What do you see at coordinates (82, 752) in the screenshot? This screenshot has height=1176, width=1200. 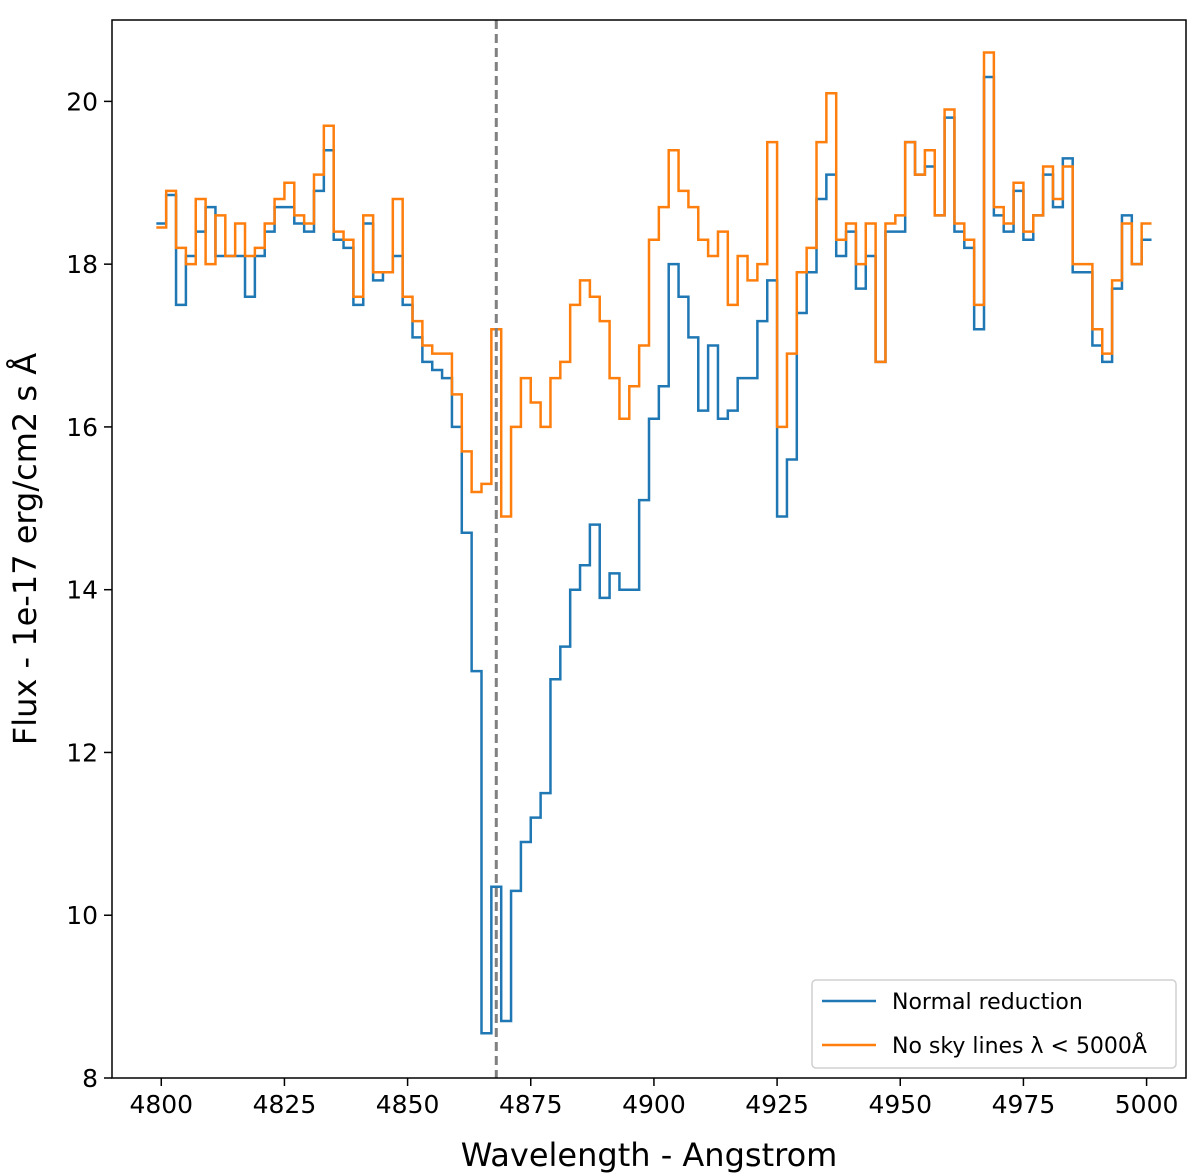 I see `y-tick-label: 12` at bounding box center [82, 752].